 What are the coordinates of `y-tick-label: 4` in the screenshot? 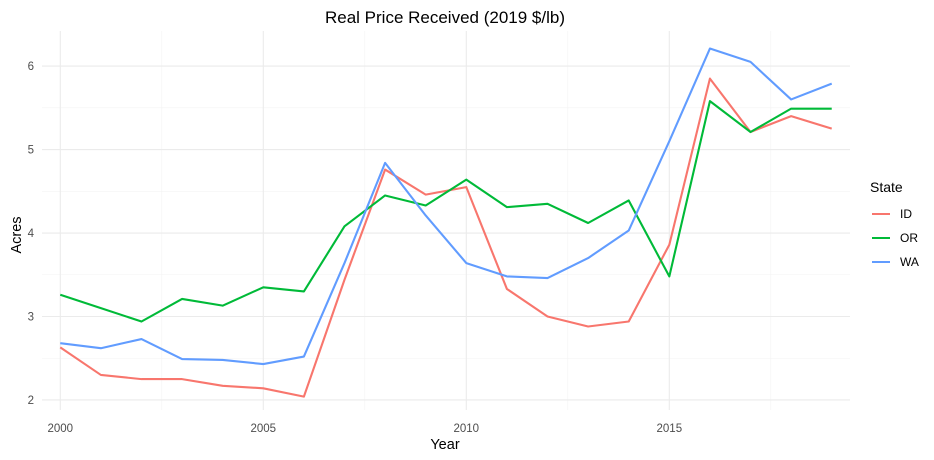 It's located at (31, 234).